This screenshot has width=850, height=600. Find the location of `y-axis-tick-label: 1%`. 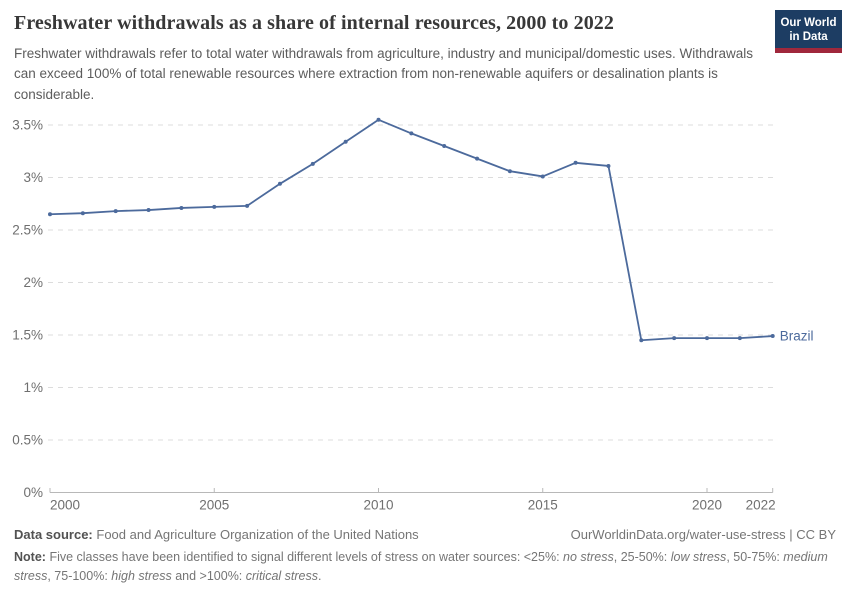

y-axis-tick-label: 1% is located at coordinates (33, 387).